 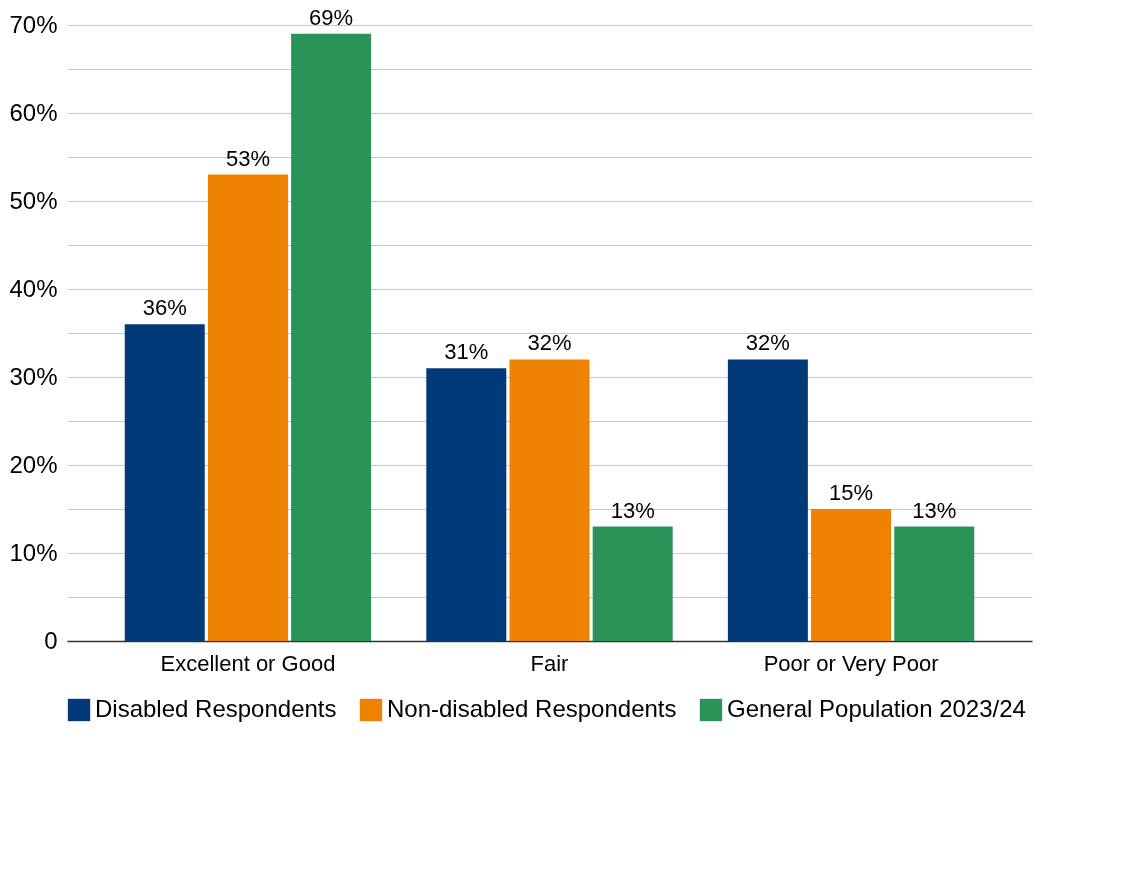 What do you see at coordinates (876, 708) in the screenshot?
I see `legend-label: General Population 2023/24` at bounding box center [876, 708].